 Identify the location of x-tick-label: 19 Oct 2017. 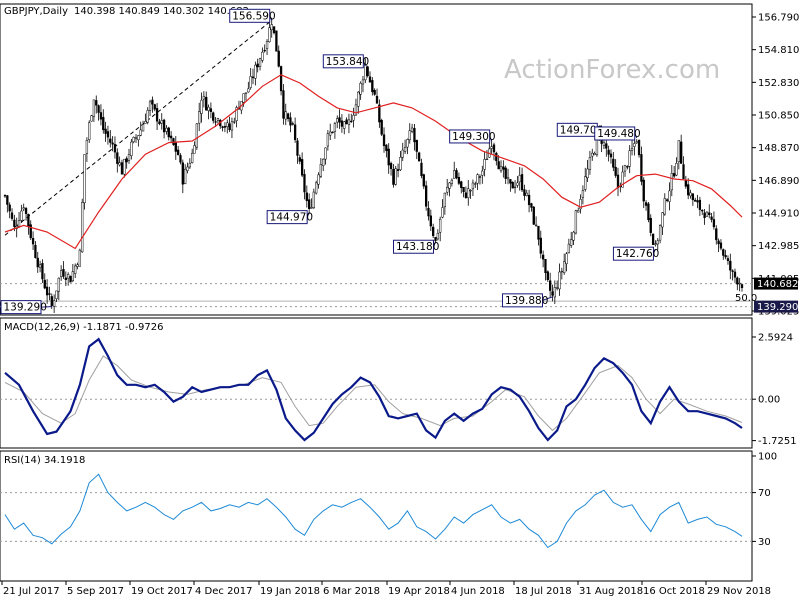
(162, 591).